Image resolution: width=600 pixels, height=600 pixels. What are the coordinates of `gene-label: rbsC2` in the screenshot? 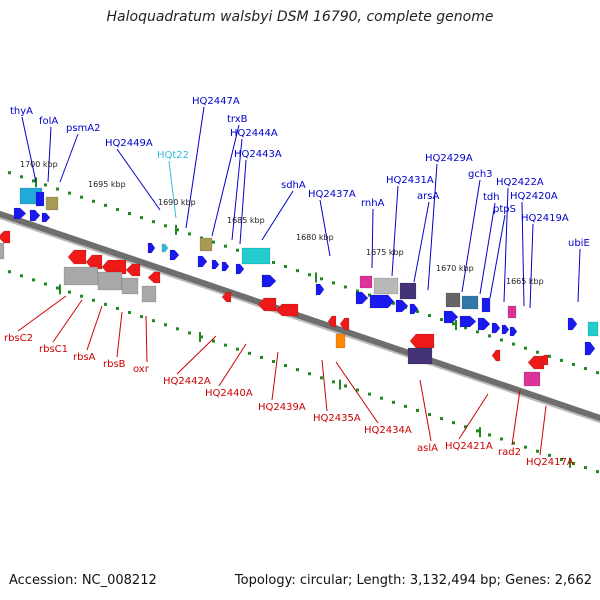 It's located at (18, 338).